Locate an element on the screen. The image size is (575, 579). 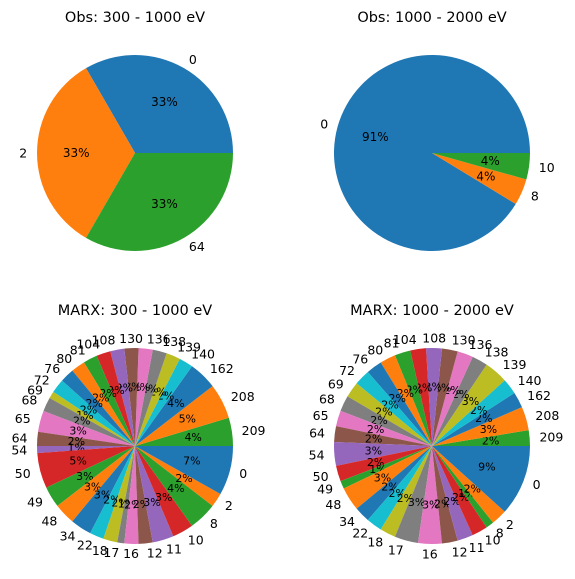
slice-label: 68 is located at coordinates (29, 400).